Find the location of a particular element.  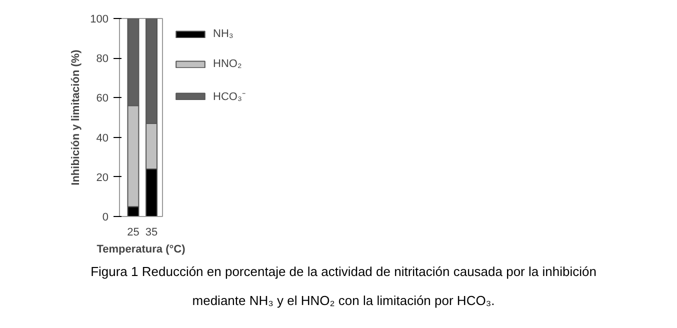

legend-label: NH₃ is located at coordinates (223, 34).